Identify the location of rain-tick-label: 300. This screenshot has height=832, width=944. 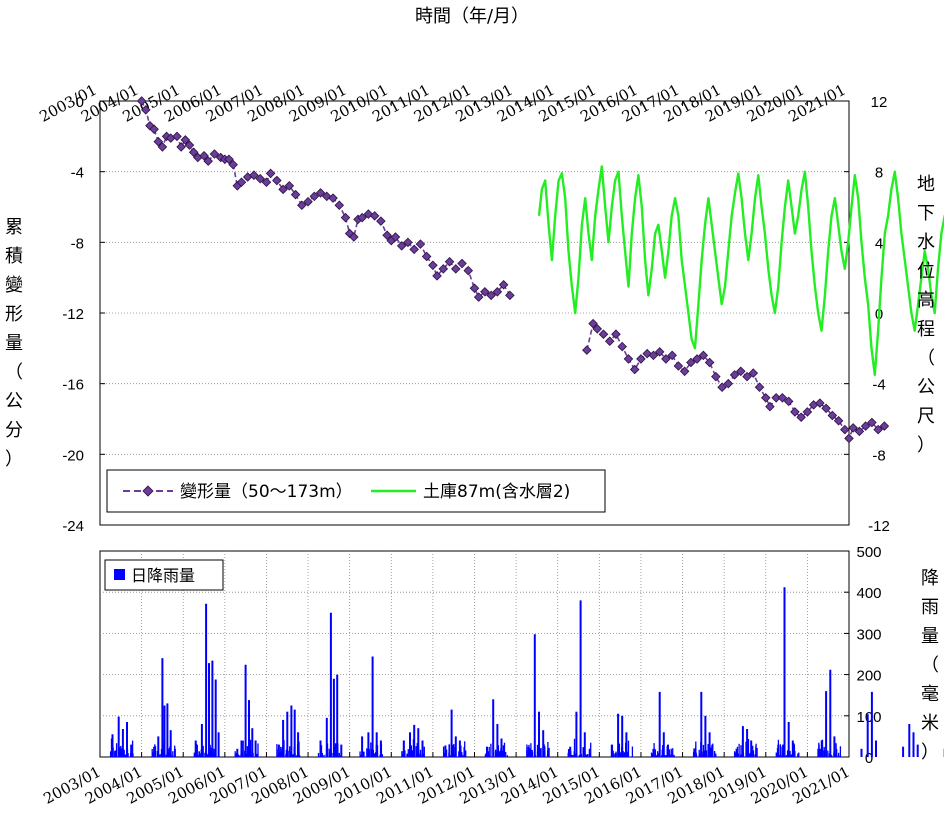
(868, 634).